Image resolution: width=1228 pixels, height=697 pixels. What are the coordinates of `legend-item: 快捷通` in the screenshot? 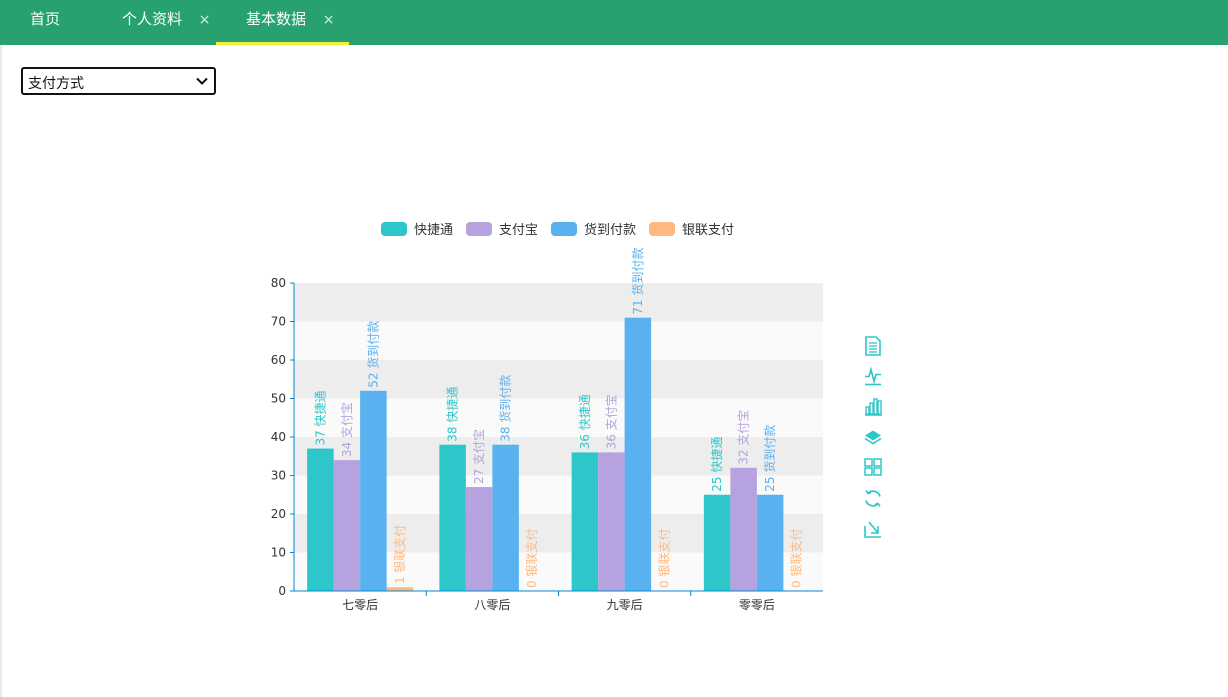 It's located at (417, 230).